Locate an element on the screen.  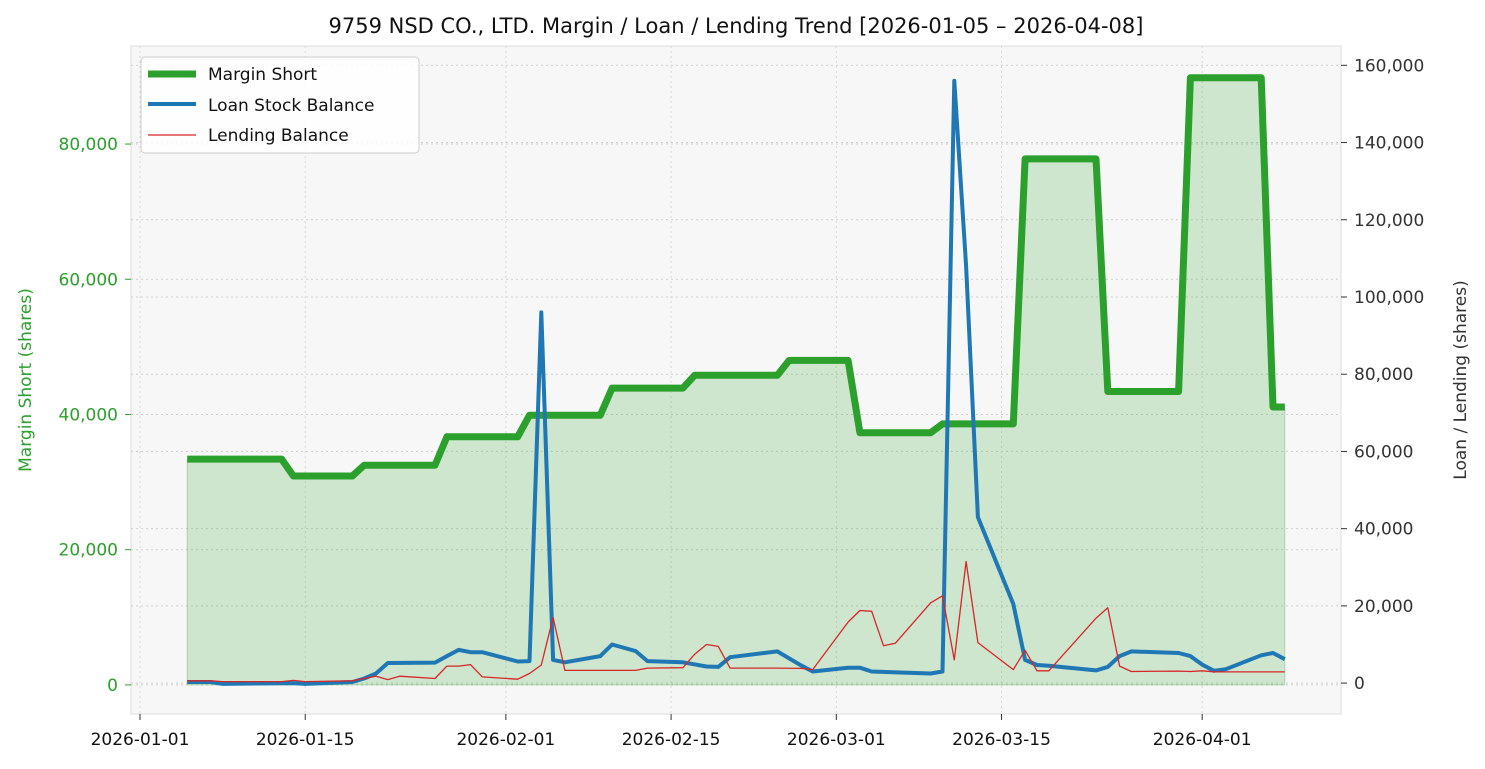
y-tick-right-4: 80,000 is located at coordinates (1383, 375).